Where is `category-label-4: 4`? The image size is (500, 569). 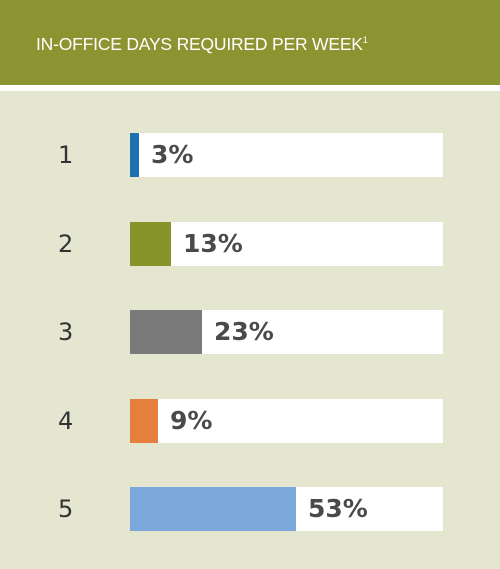 category-label-4: 4 is located at coordinates (66, 421).